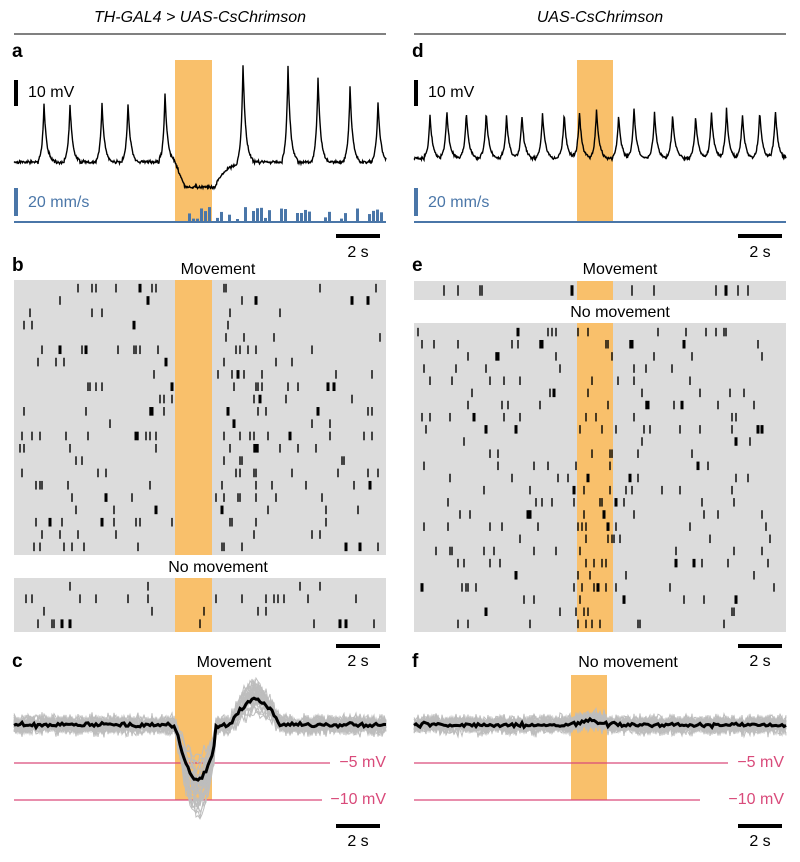  Describe the element at coordinates (17, 661) in the screenshot. I see `panel-label: c` at that location.